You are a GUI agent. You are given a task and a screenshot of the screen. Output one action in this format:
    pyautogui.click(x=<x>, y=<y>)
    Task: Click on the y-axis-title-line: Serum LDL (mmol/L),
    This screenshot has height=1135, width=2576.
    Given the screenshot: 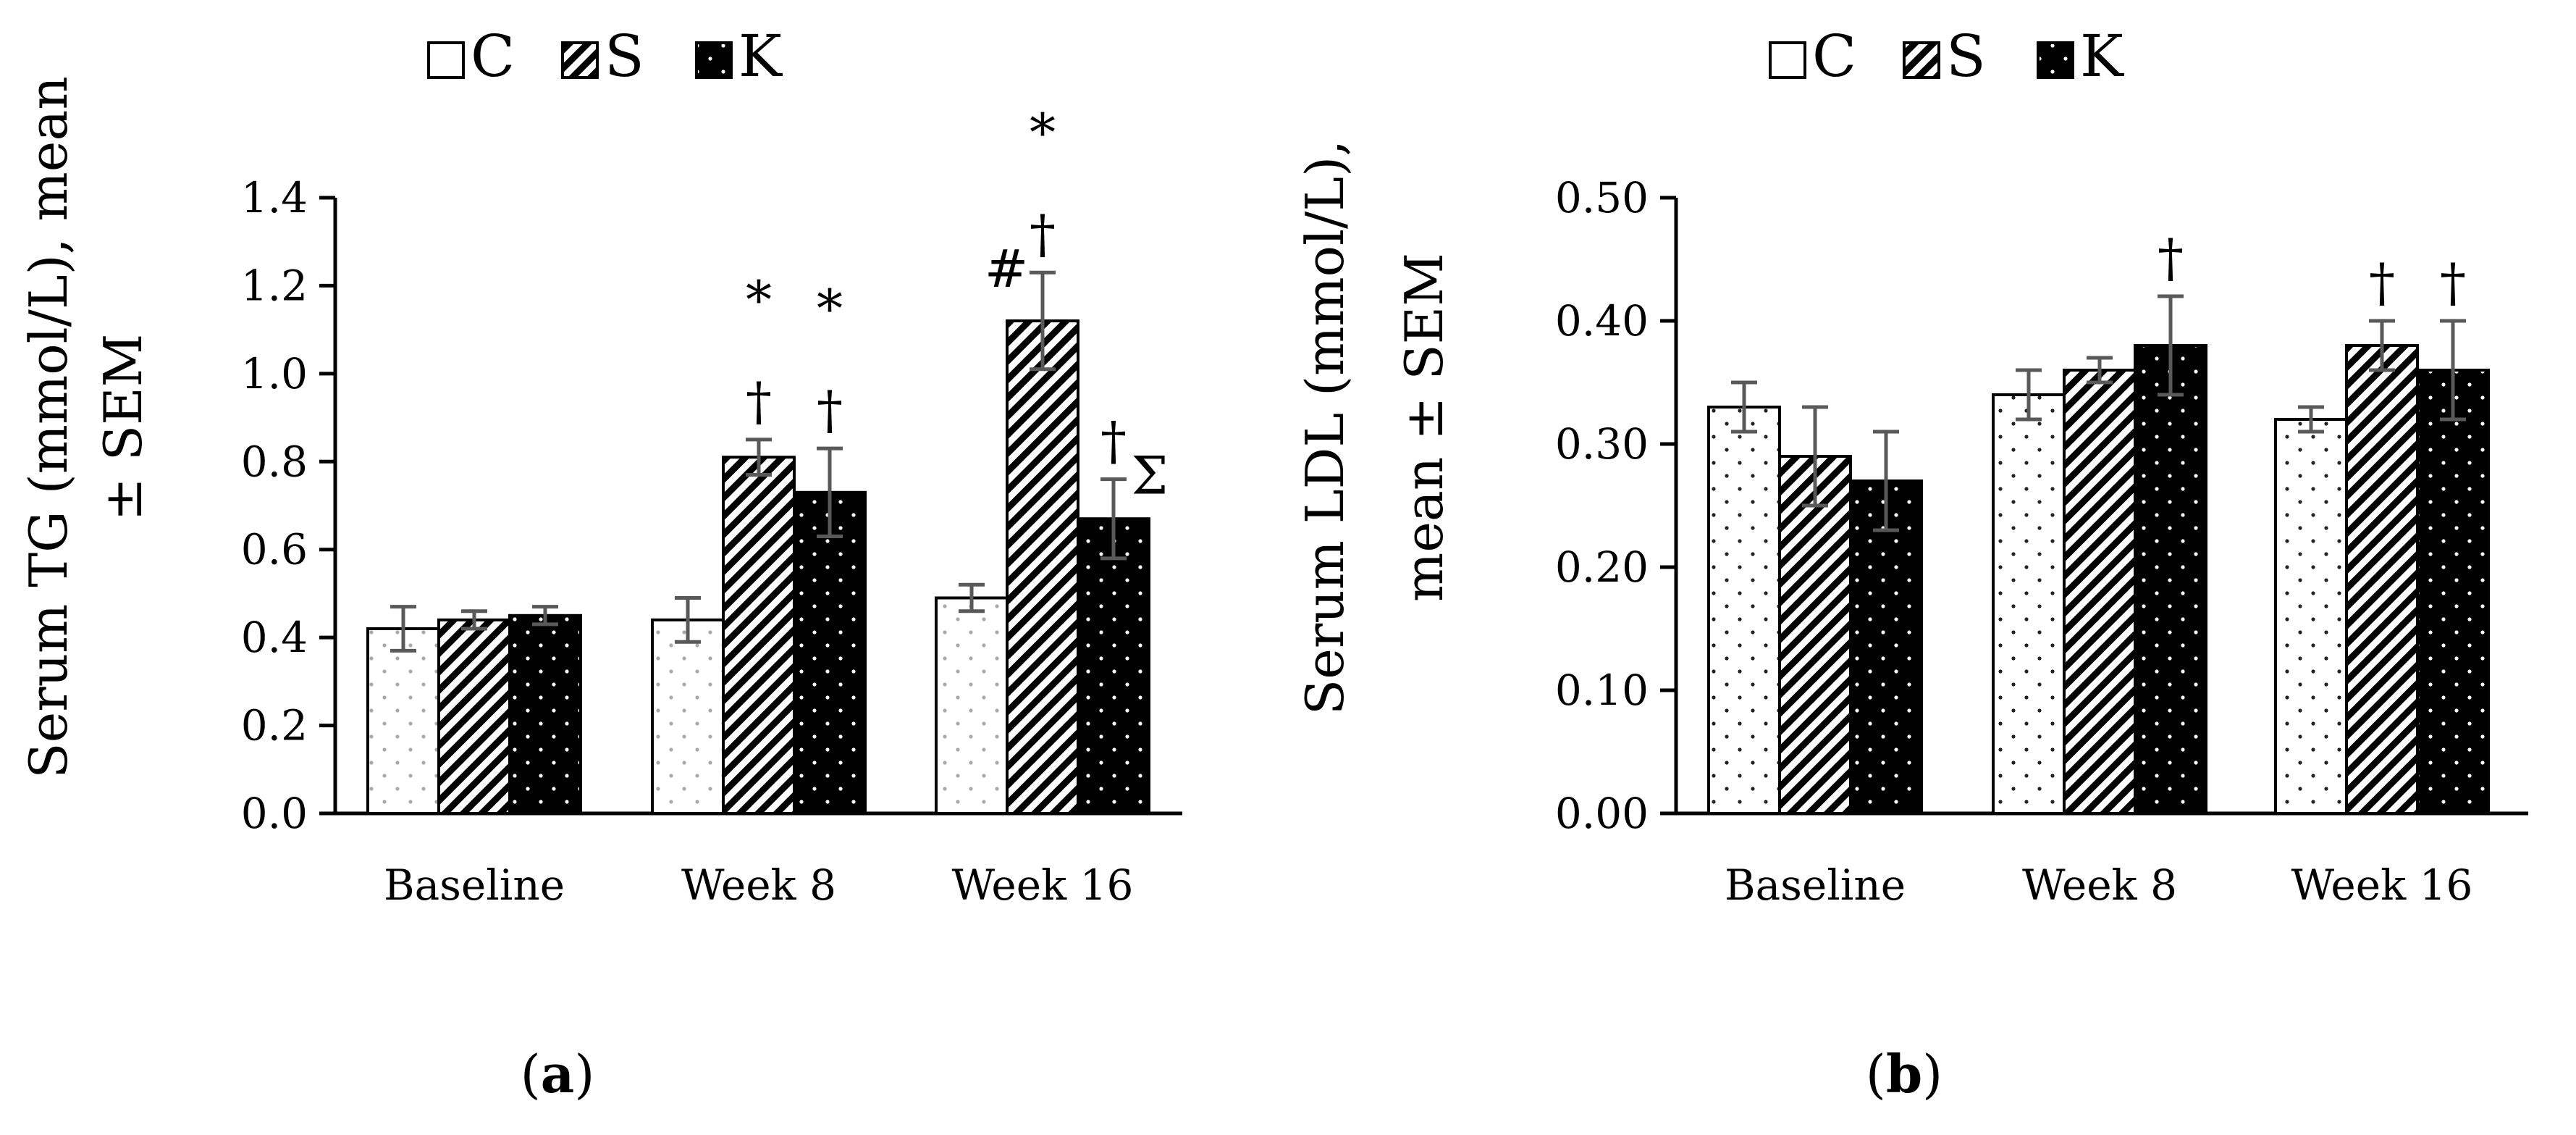 What is the action you would take?
    pyautogui.click(x=1325, y=427)
    